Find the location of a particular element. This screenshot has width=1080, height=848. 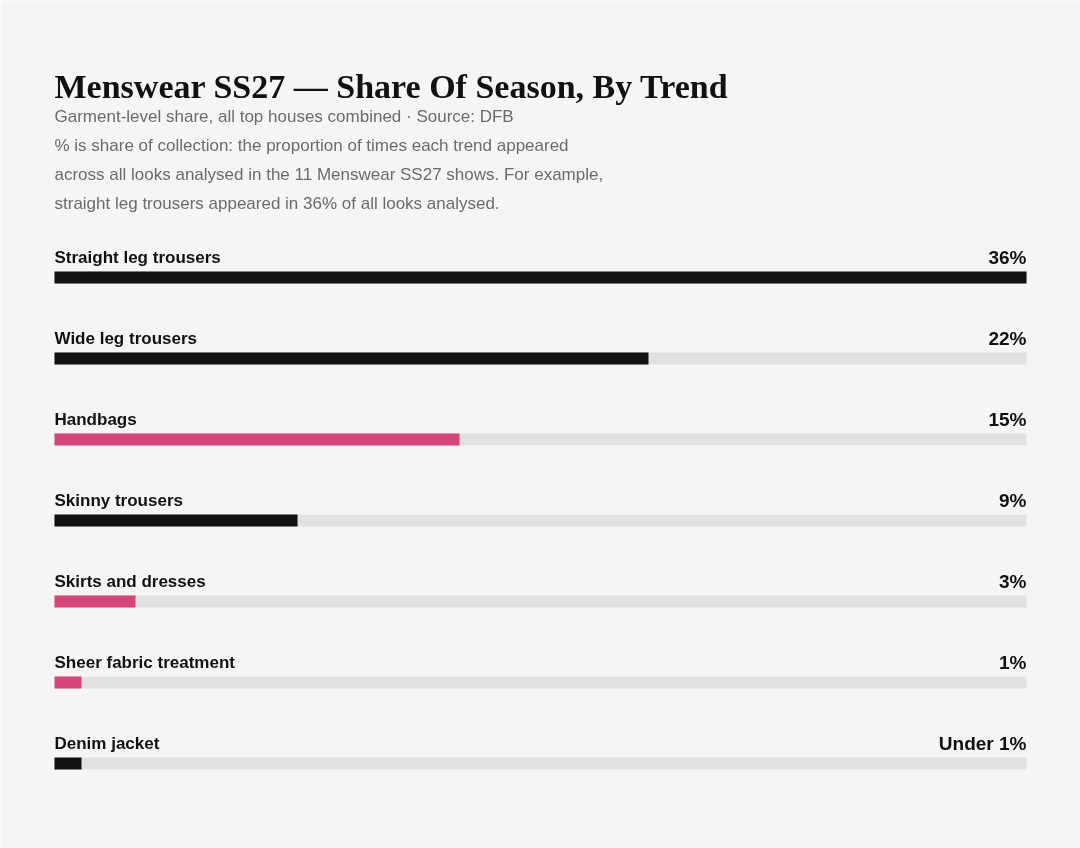

data-label: Under 1% is located at coordinates (982, 743).